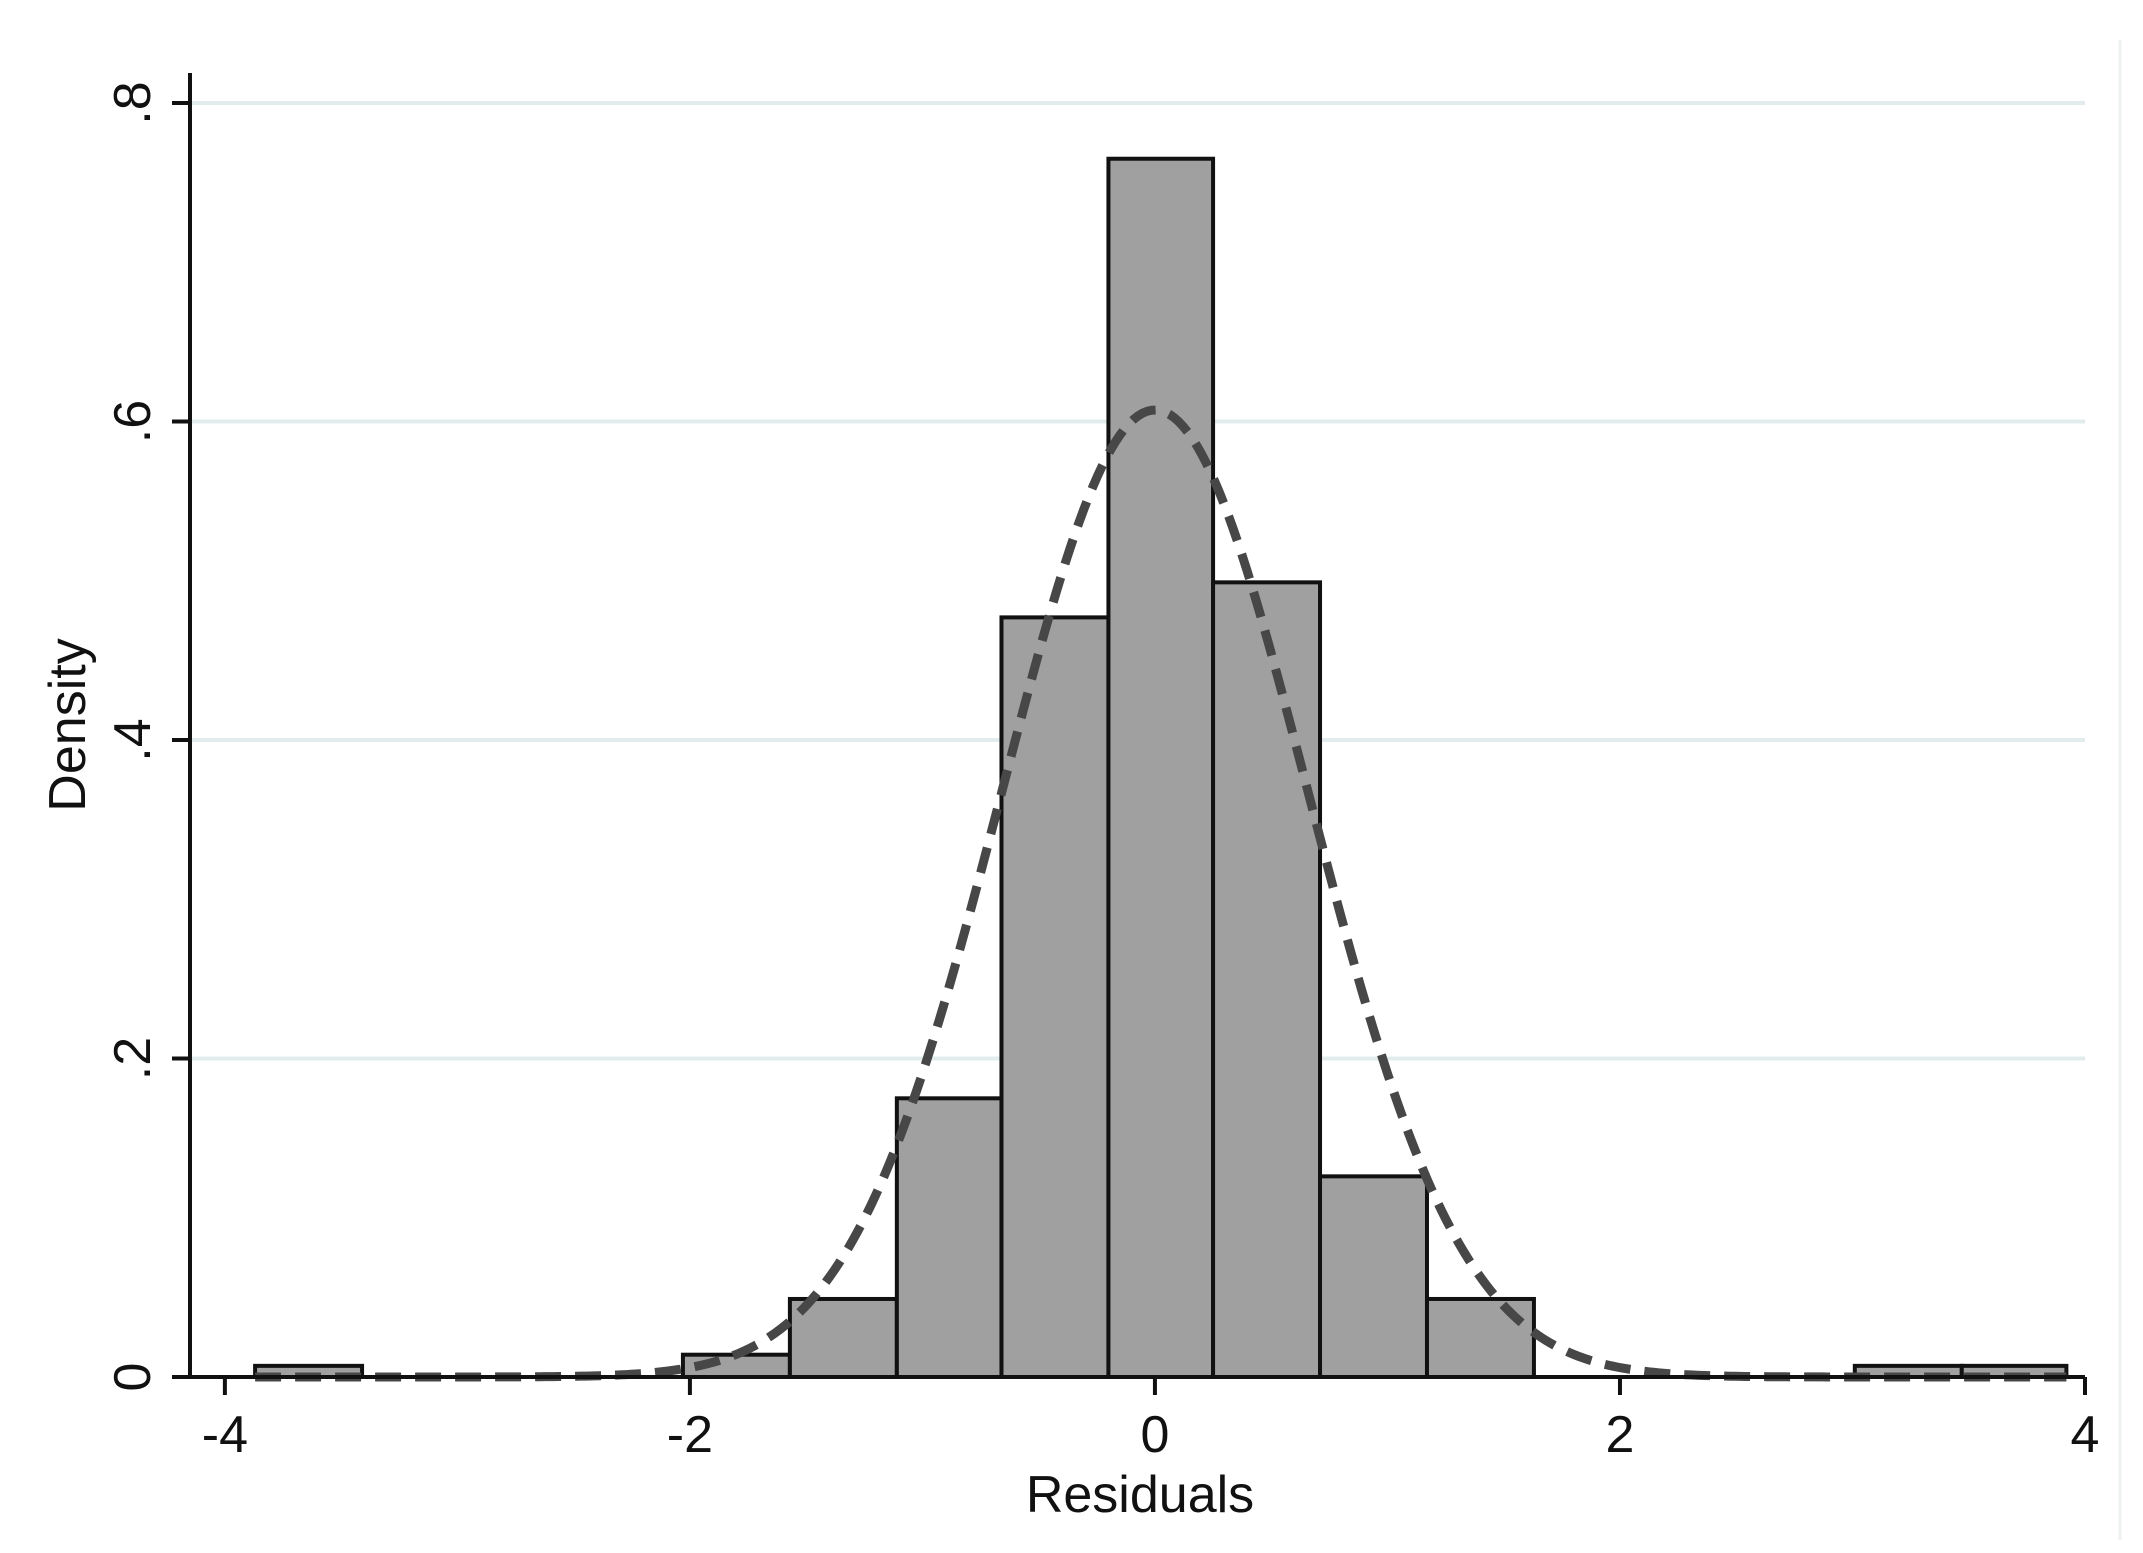 This screenshot has height=1553, width=2143. Describe the element at coordinates (133, 102) in the screenshot. I see `y-tick-label-4: .8` at that location.